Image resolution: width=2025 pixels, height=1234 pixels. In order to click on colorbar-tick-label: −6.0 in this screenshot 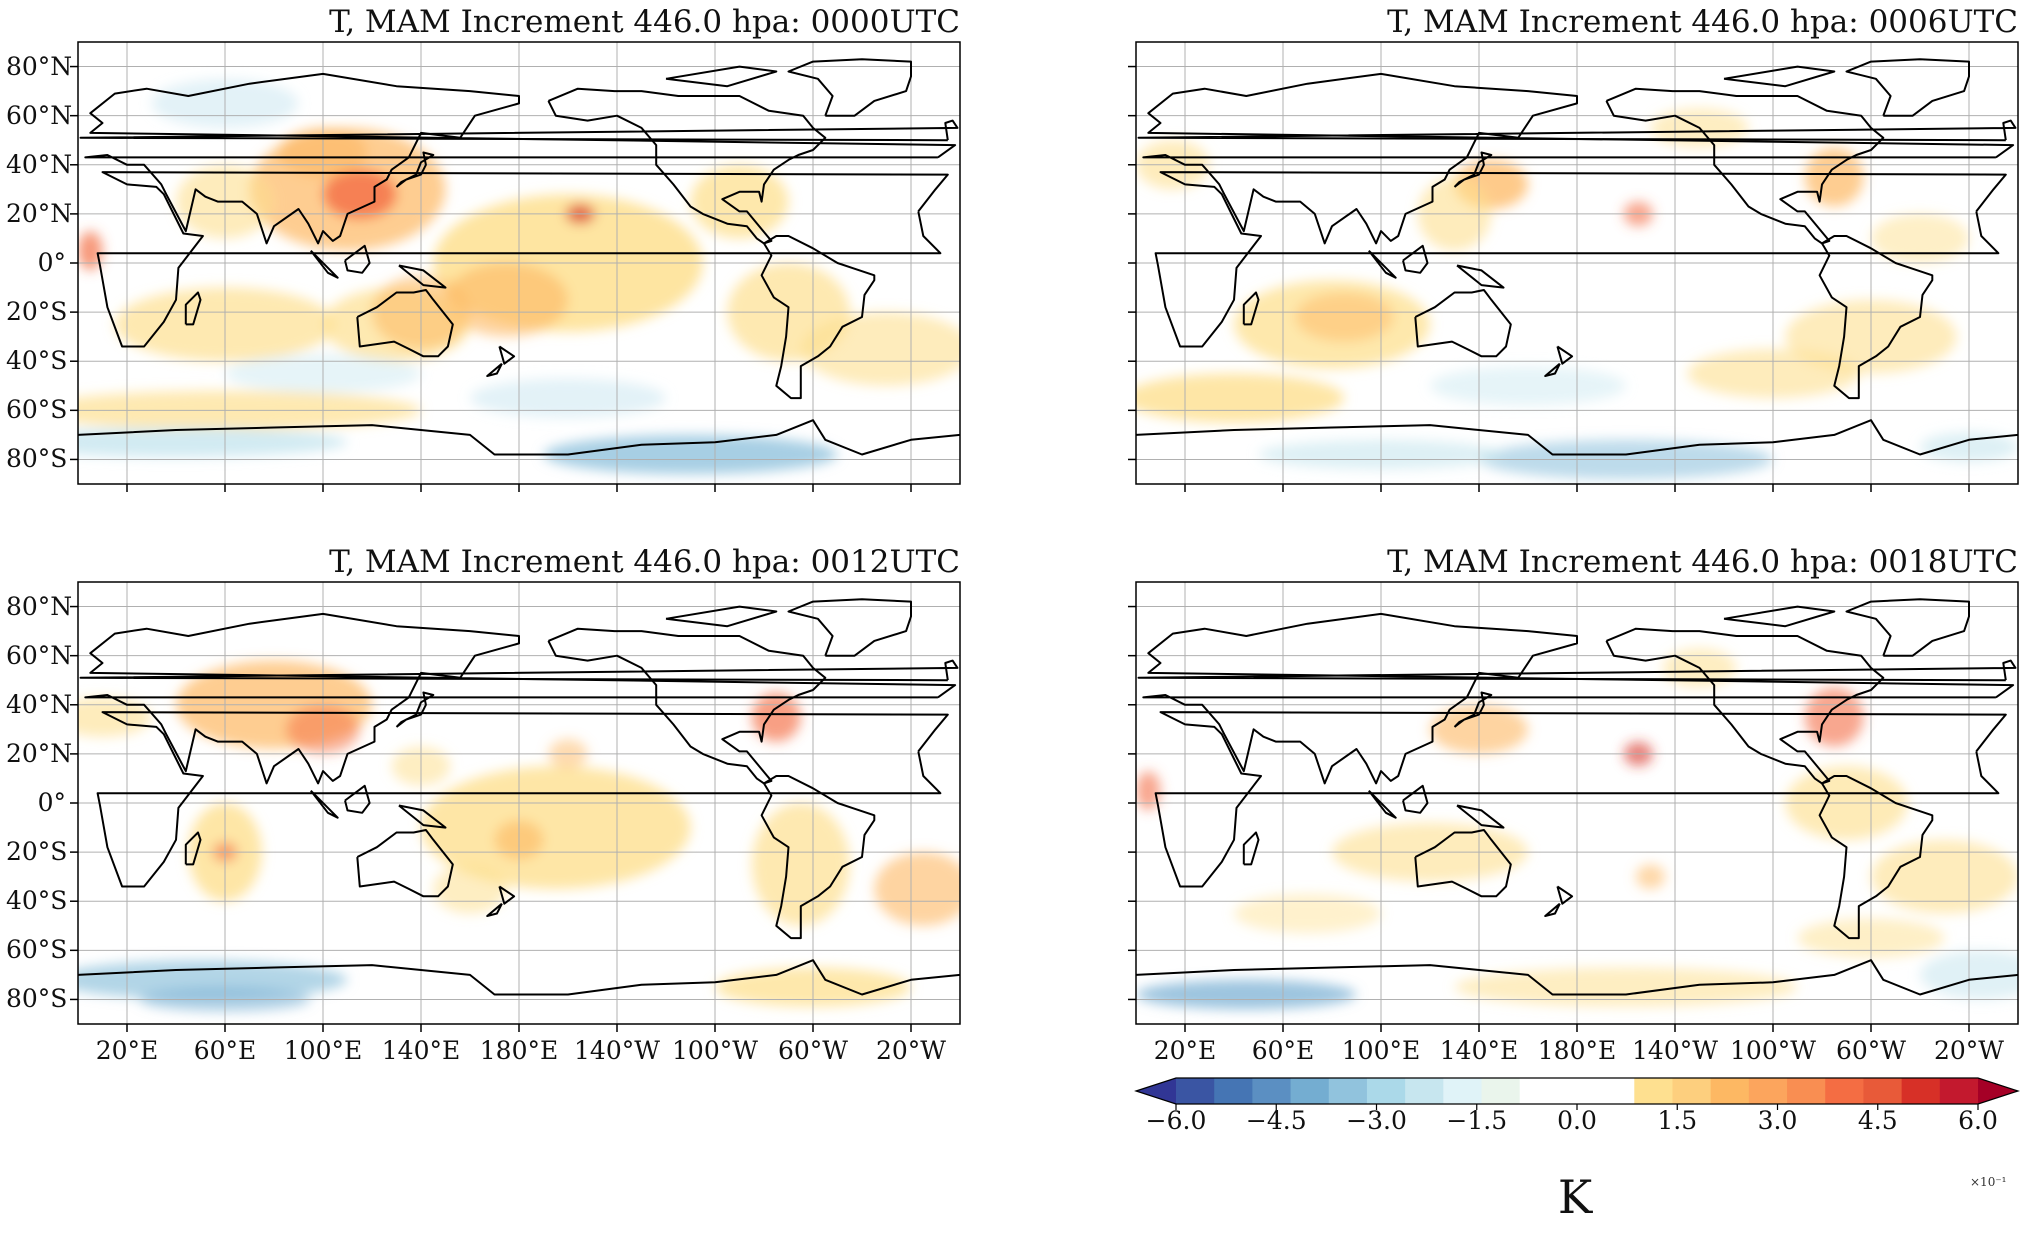, I will do `click(1176, 1120)`.